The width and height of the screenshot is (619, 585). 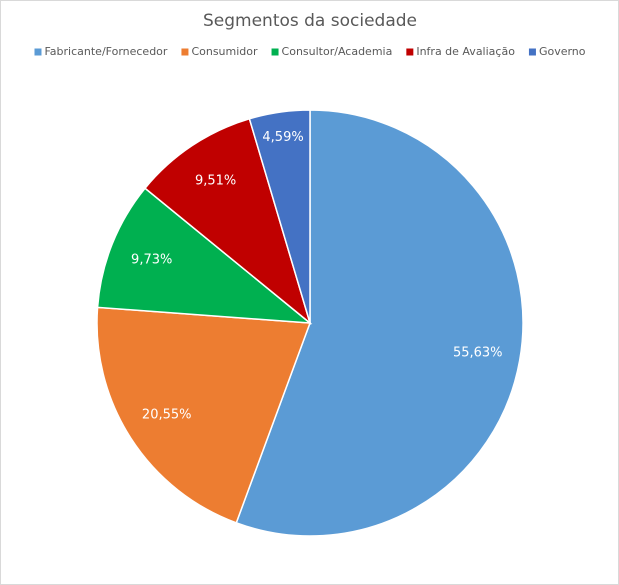 What do you see at coordinates (224, 51) in the screenshot?
I see `legend-label: Consumidor` at bounding box center [224, 51].